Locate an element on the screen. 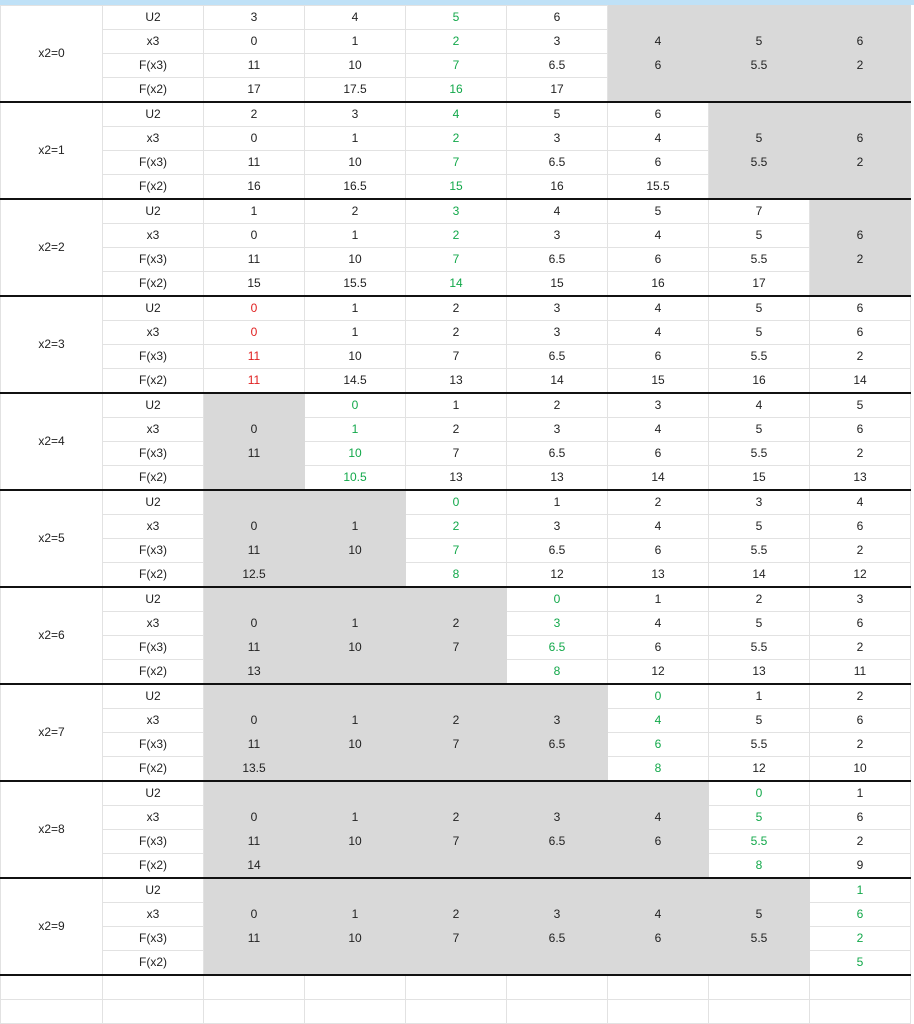  value-cell: 17 is located at coordinates (254, 90).